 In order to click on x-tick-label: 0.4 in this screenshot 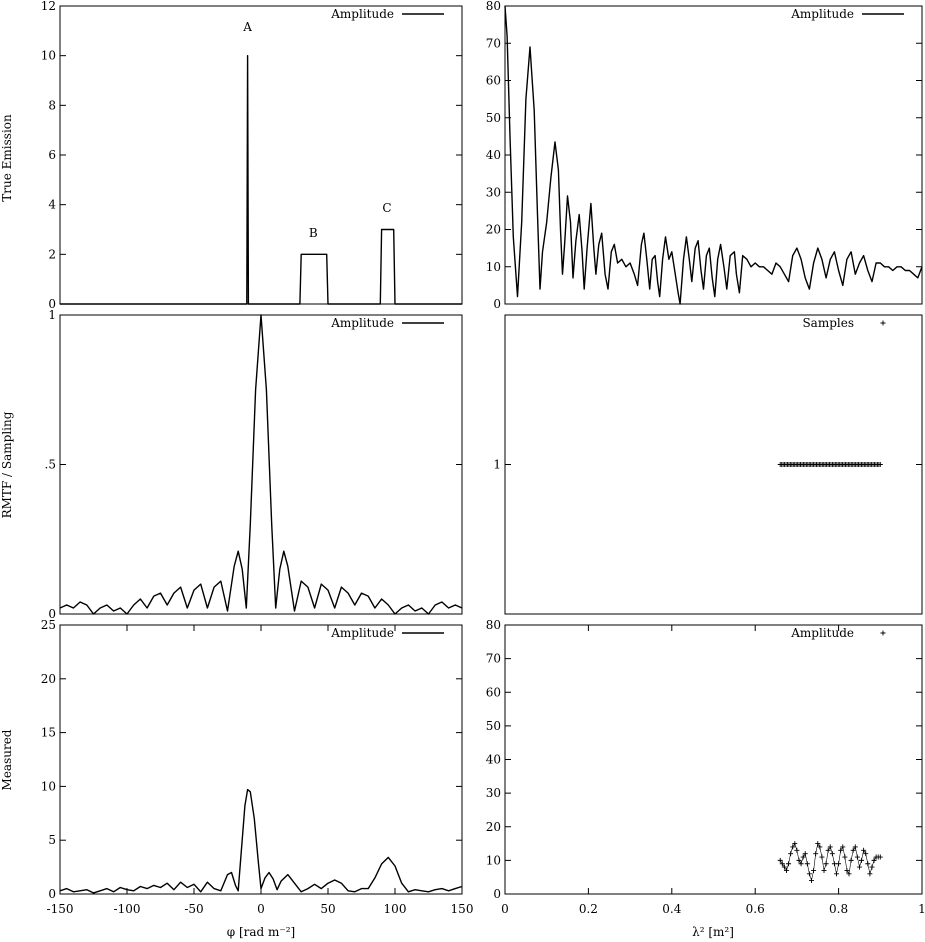, I will do `click(671, 909)`.